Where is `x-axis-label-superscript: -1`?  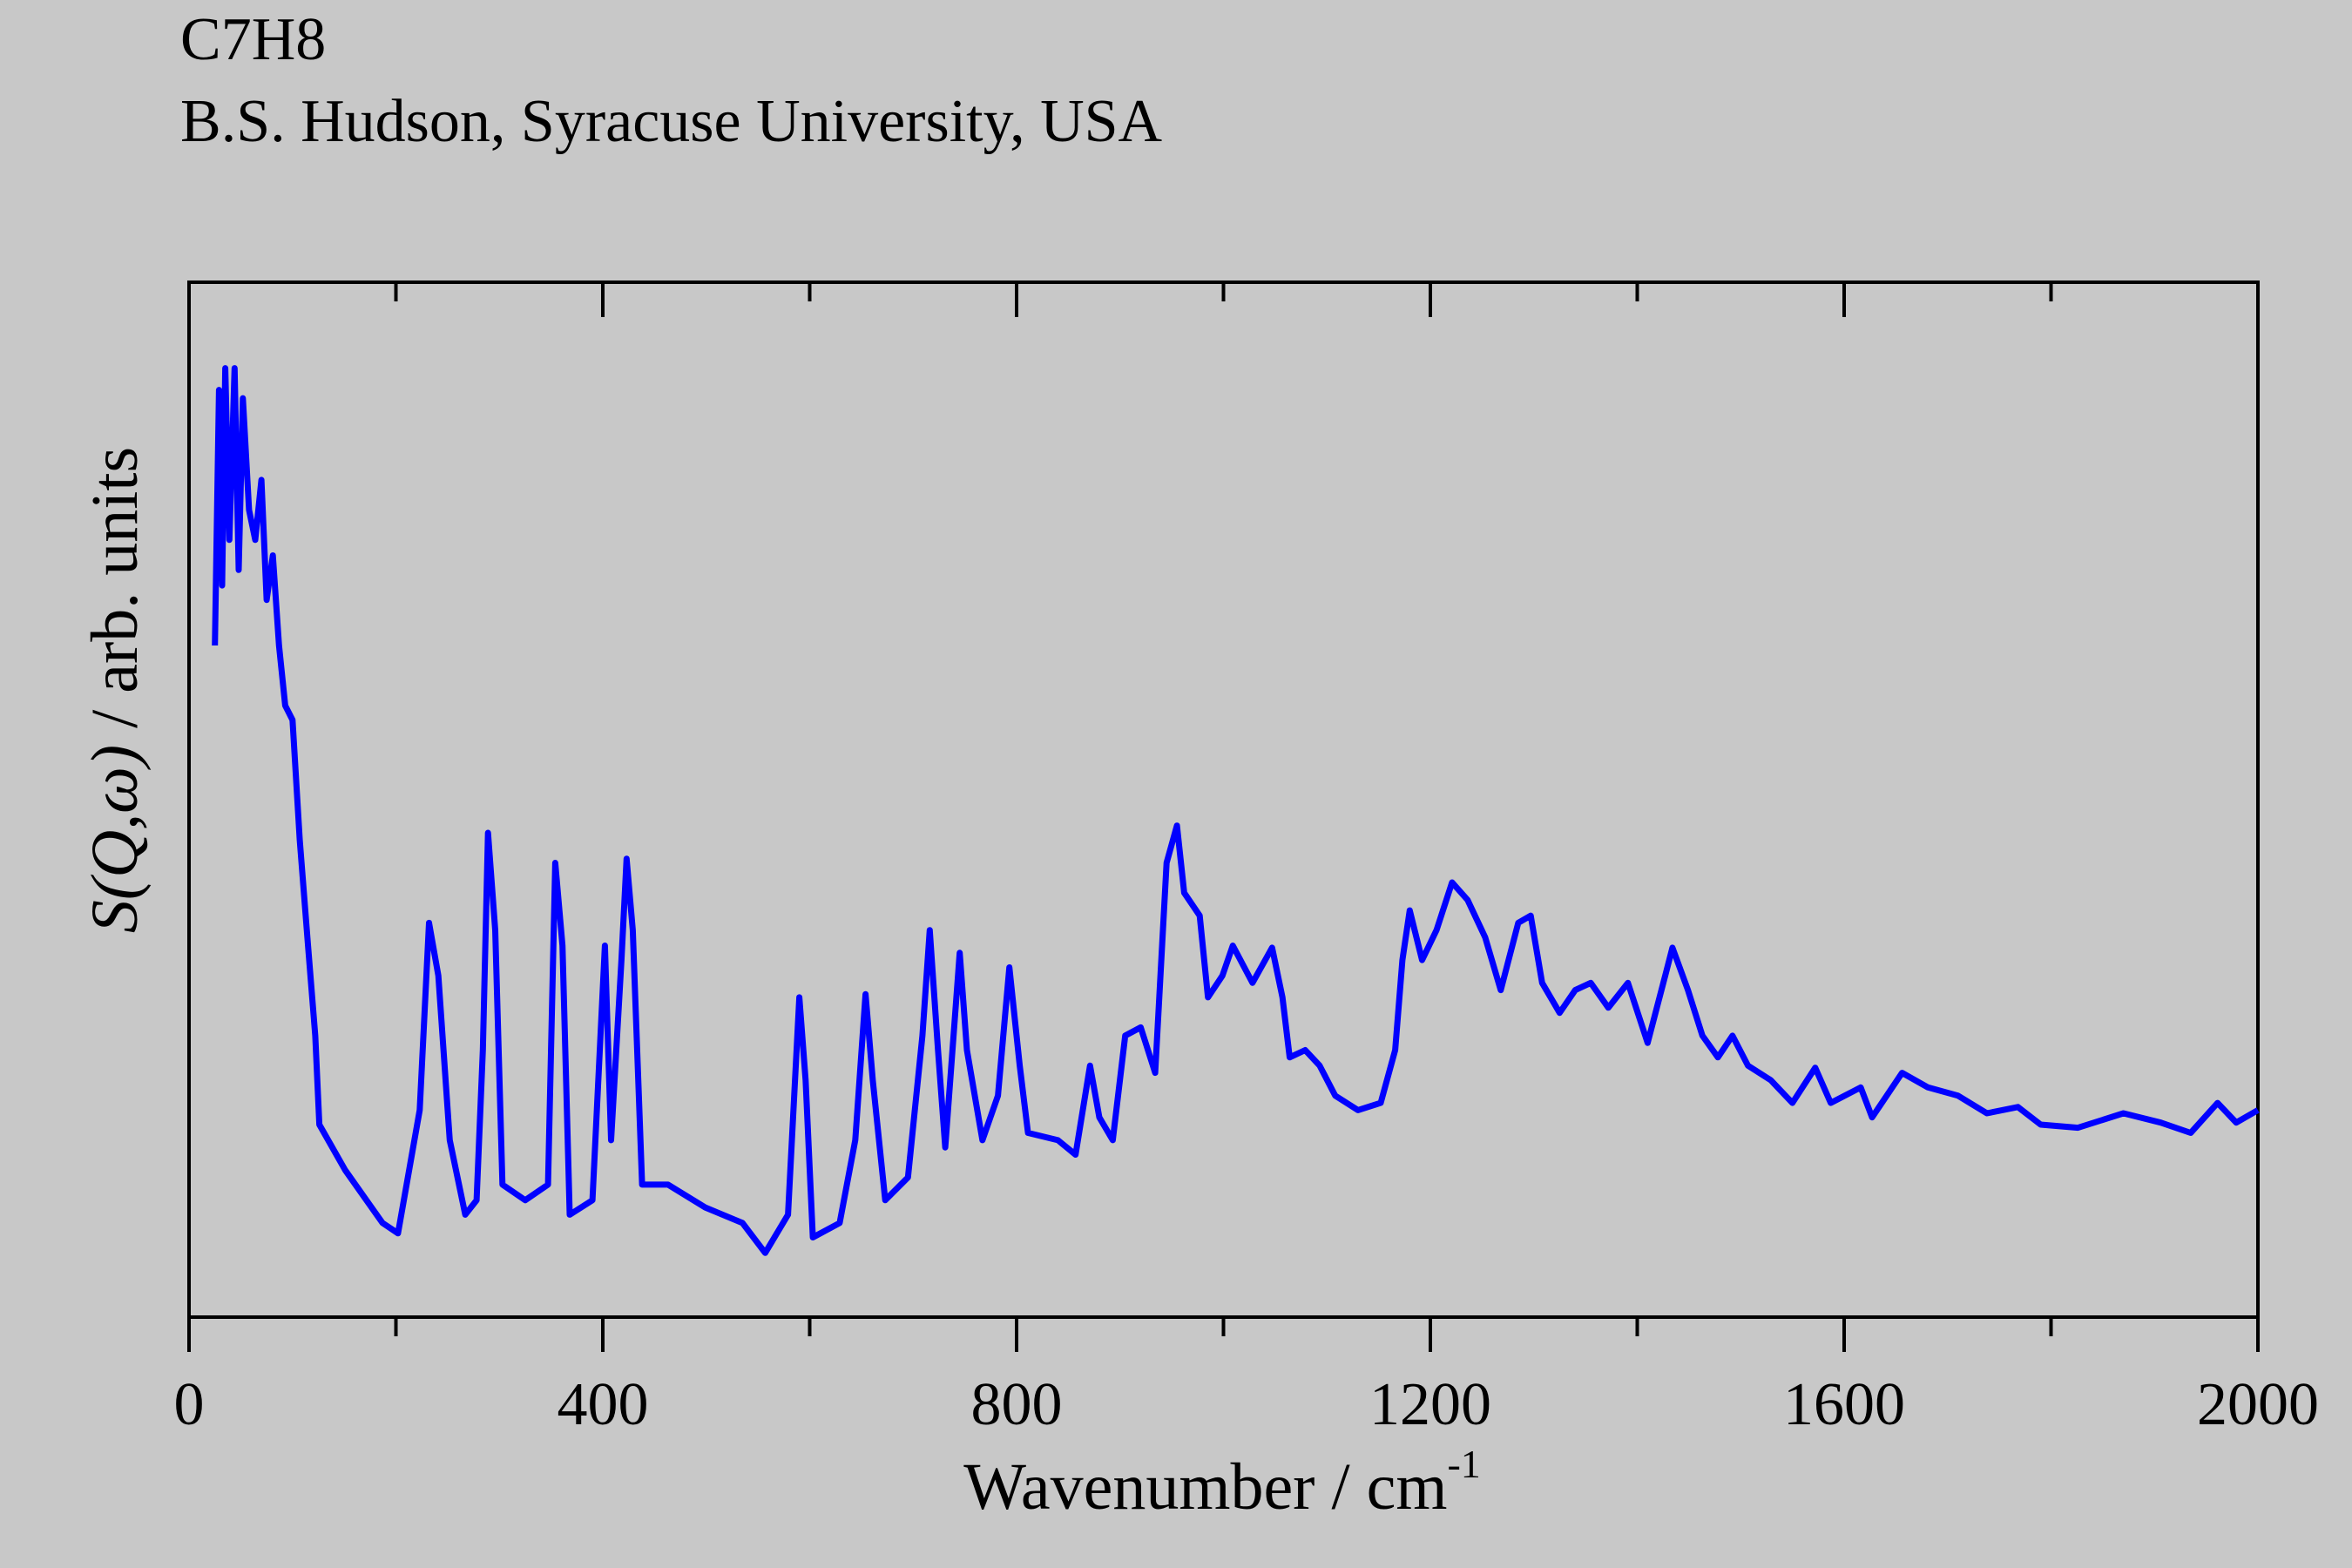
x-axis-label-superscript: -1 is located at coordinates (1463, 1464).